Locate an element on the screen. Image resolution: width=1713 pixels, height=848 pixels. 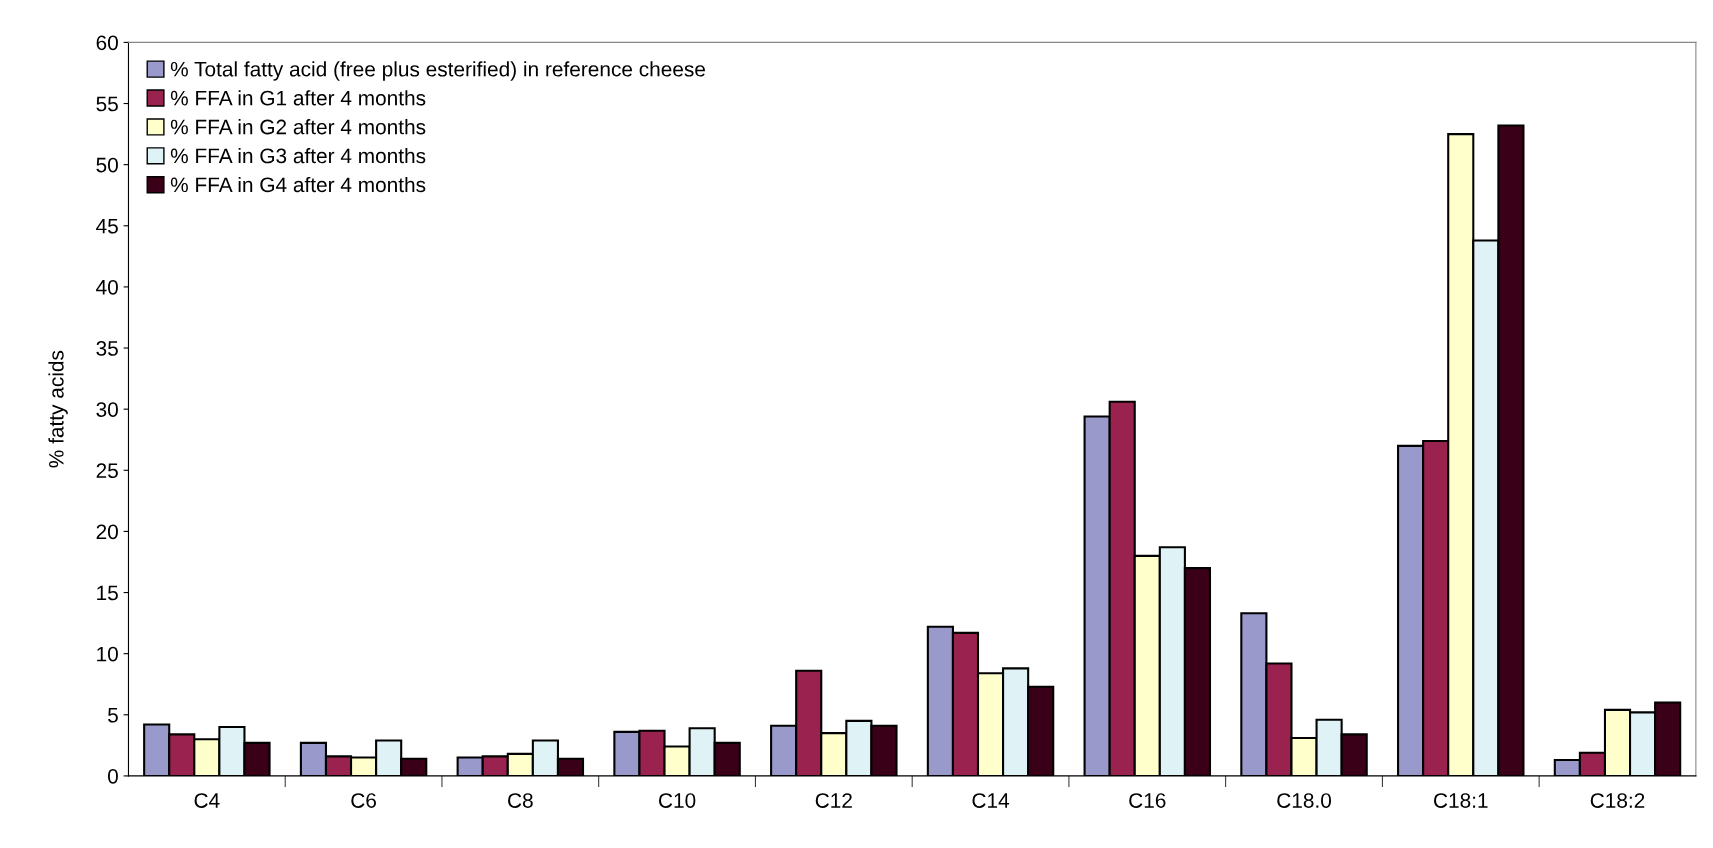
y-tick-label: 50 is located at coordinates (107, 165).